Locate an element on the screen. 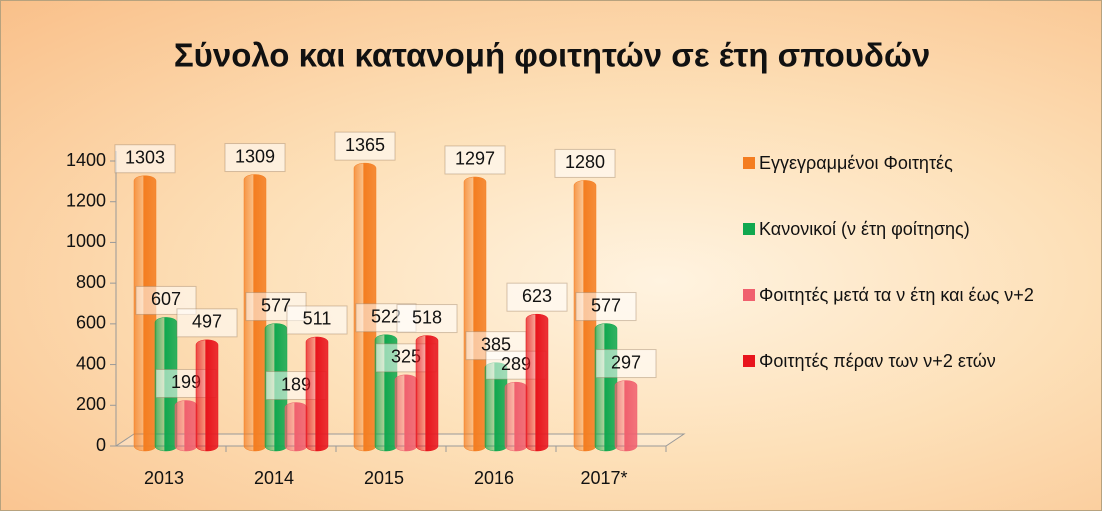 The height and width of the screenshot is (511, 1102). data-label: 1297 is located at coordinates (475, 159).